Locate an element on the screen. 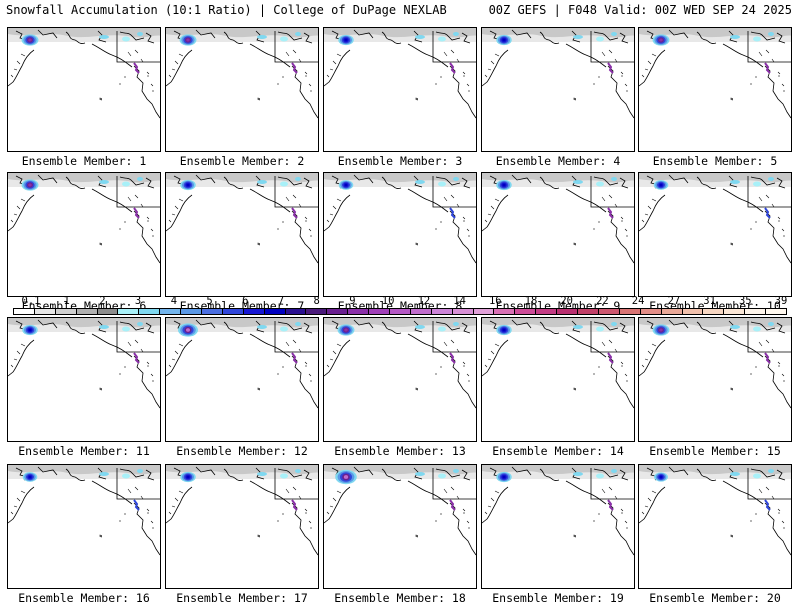  panel-caption-12: Ensemble Member: 12 is located at coordinates (242, 451).